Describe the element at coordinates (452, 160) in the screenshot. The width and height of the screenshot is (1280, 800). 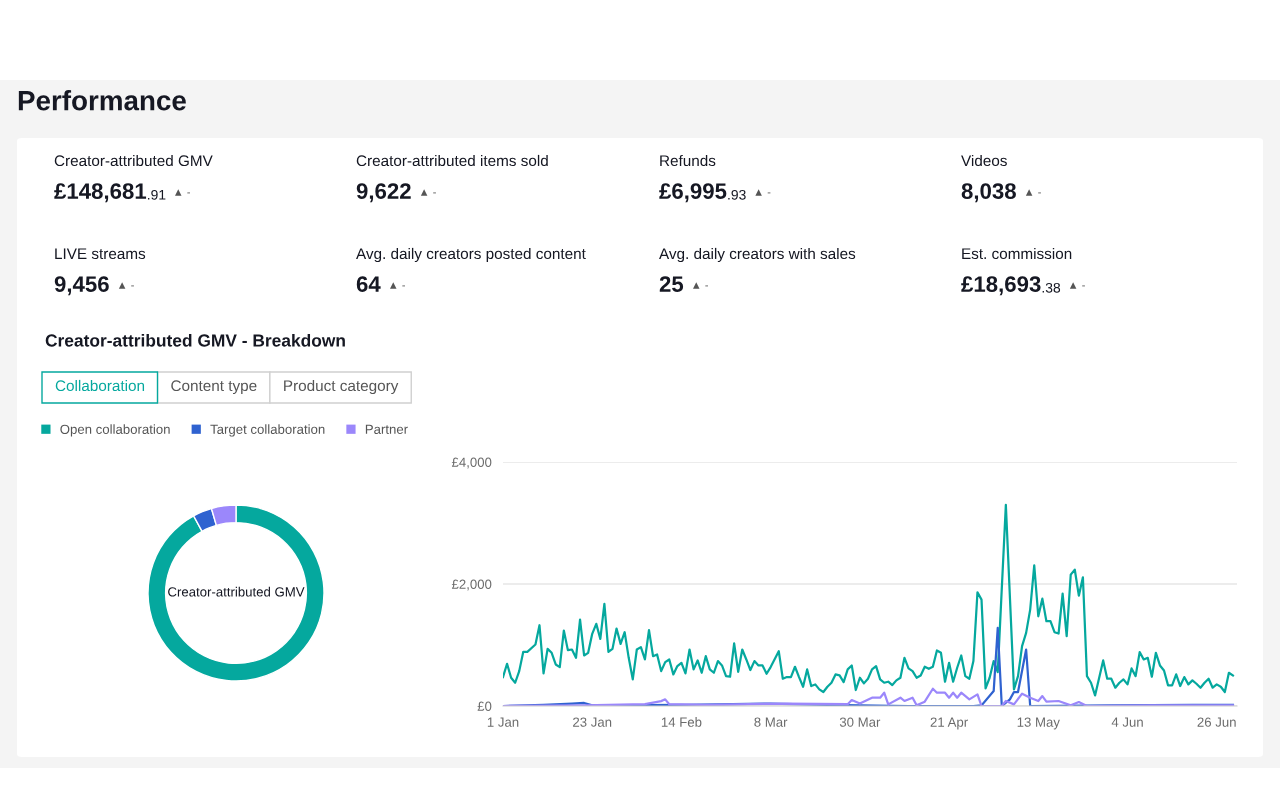
I see `text: Creator-attributed items sold` at that location.